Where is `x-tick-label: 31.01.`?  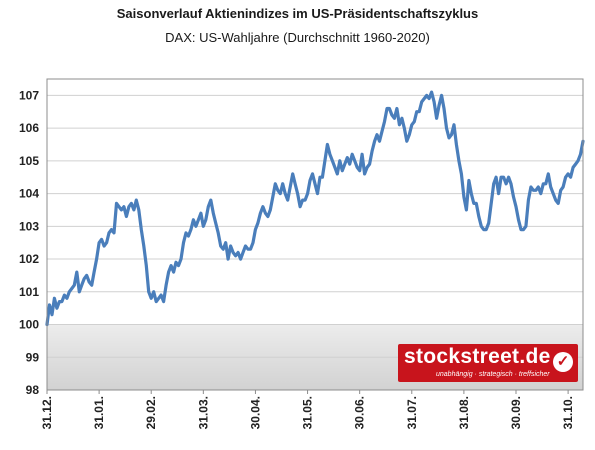 x-tick-label: 31.01. is located at coordinates (99, 412).